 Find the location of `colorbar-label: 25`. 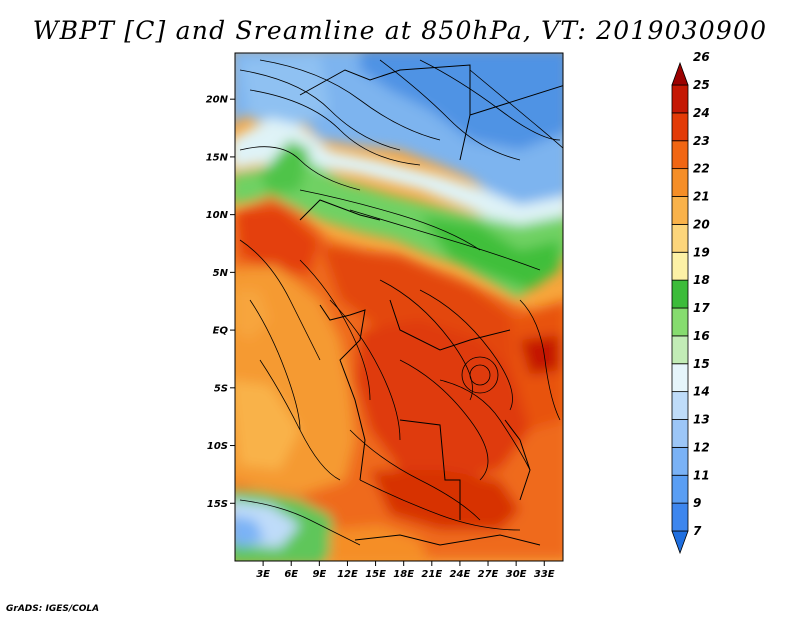

colorbar-label: 25 is located at coordinates (701, 85).